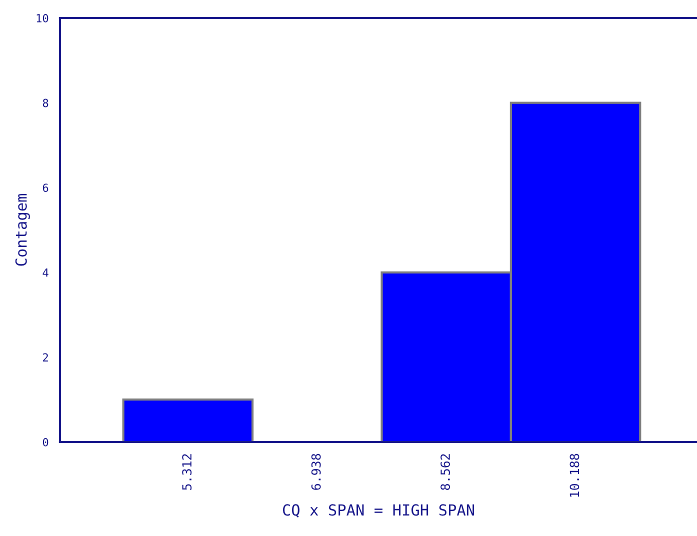 This screenshot has height=536, width=697. Describe the element at coordinates (45, 357) in the screenshot. I see `y-tick-label: 2` at that location.